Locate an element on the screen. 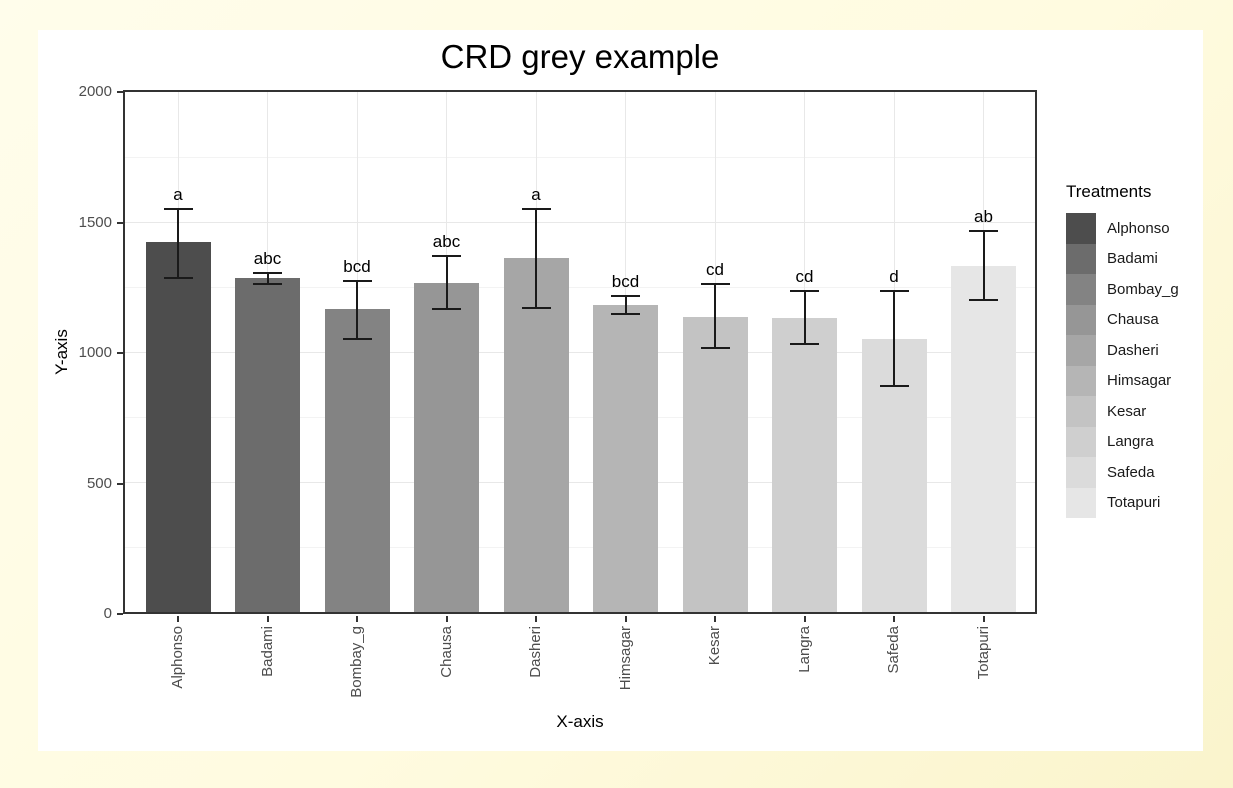 The height and width of the screenshot is (788, 1233). legend-swatch-bombay_g is located at coordinates (1081, 289).